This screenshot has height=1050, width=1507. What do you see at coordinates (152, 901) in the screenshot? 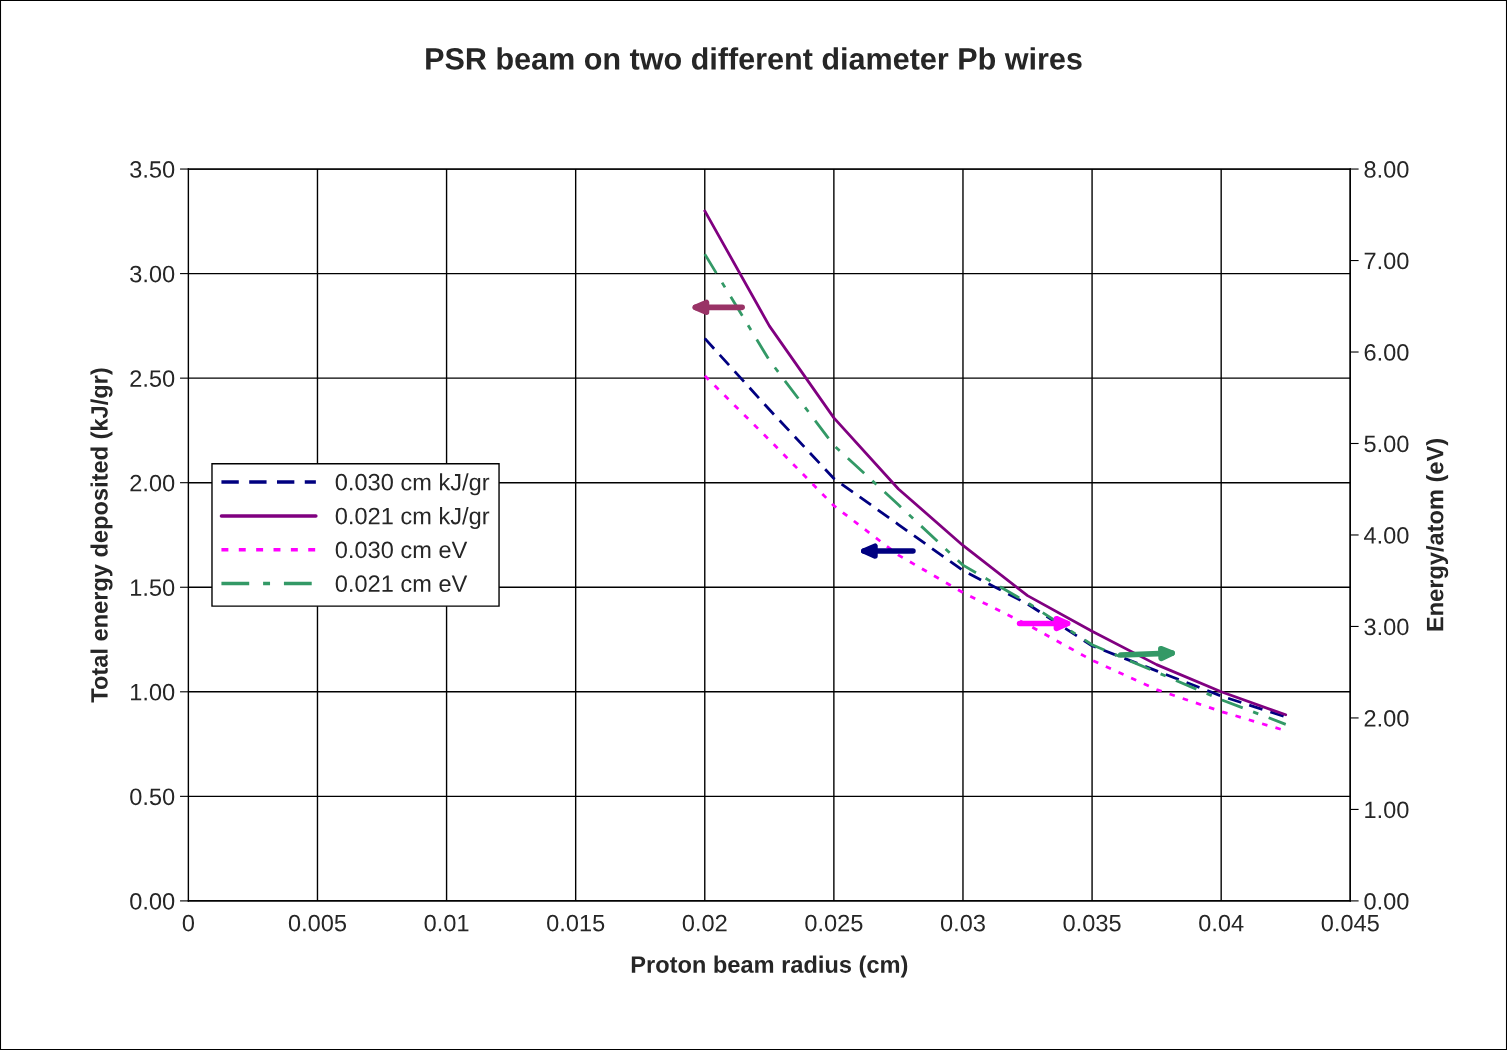
I see `y-tick-label: 0.00` at bounding box center [152, 901].